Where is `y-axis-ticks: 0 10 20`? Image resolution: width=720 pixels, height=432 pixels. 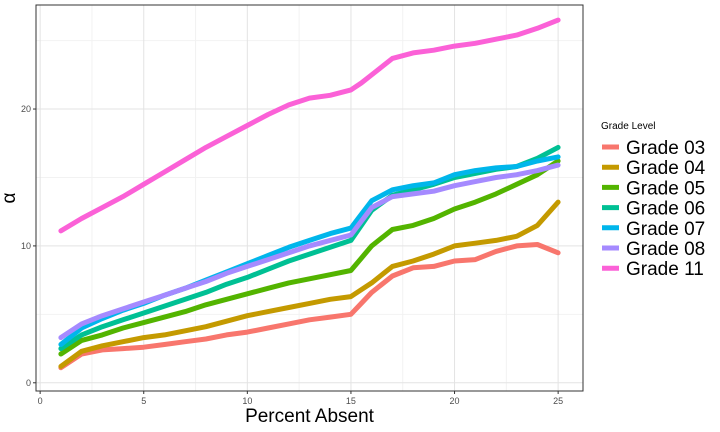
y-axis-ticks: 0 10 20 is located at coordinates (28, 246).